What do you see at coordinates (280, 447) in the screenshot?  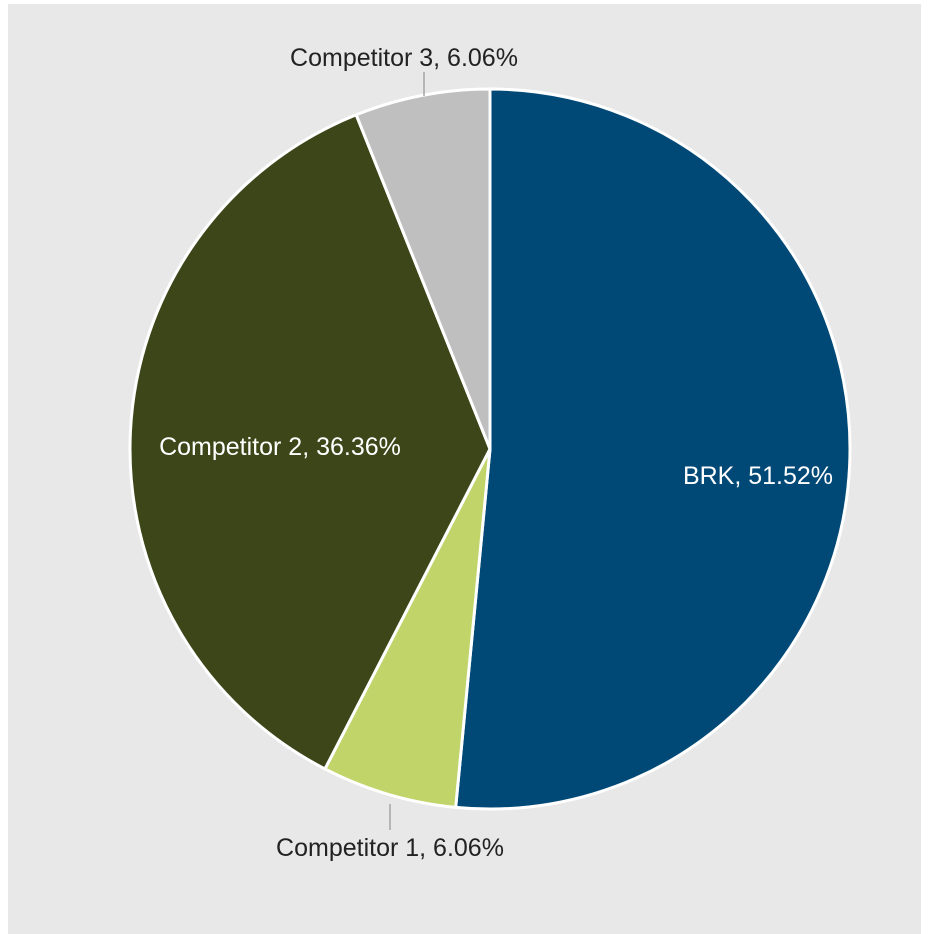 I see `data-label-competitor-2: Competitor 2, 36.36%` at bounding box center [280, 447].